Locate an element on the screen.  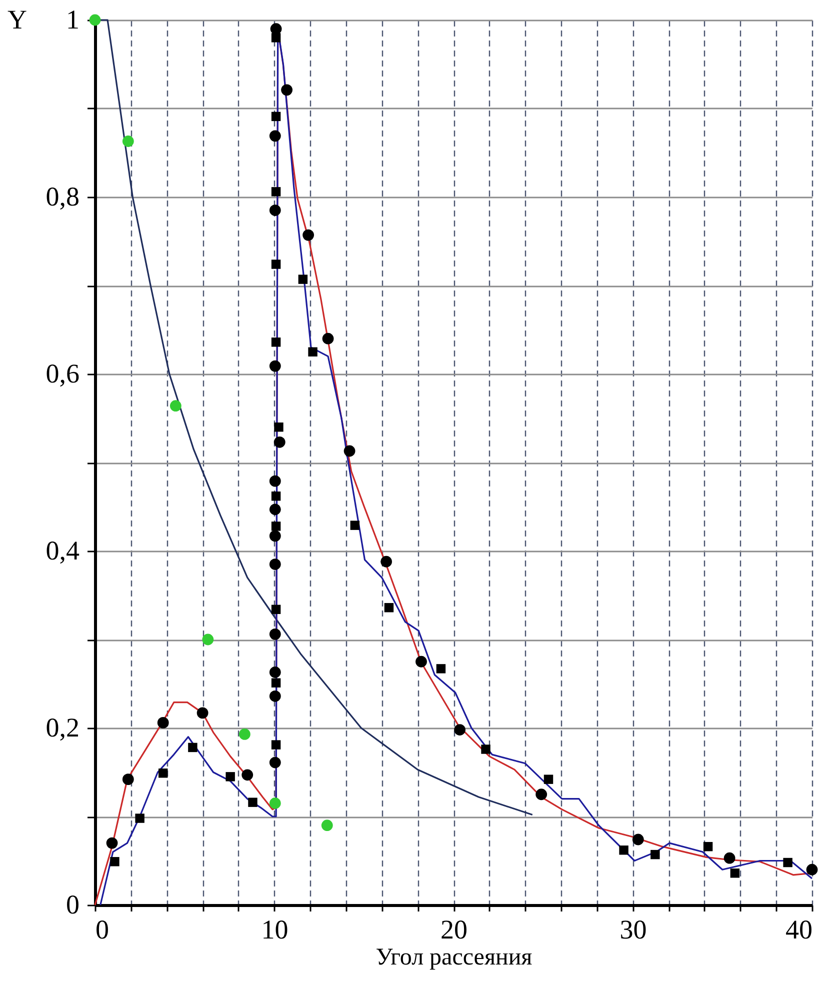
y-tick-label: 0,6 is located at coordinates (63, 373).